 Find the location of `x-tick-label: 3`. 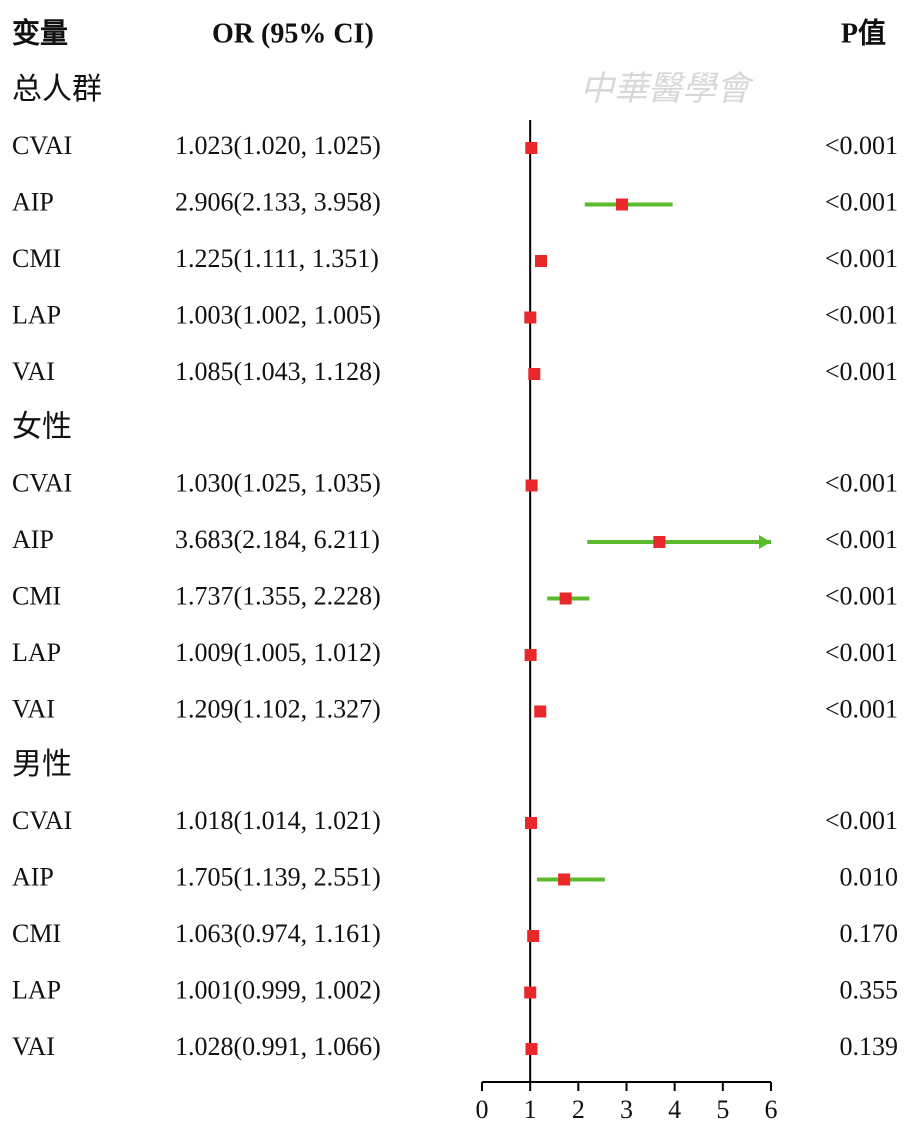

x-tick-label: 3 is located at coordinates (626, 1109).